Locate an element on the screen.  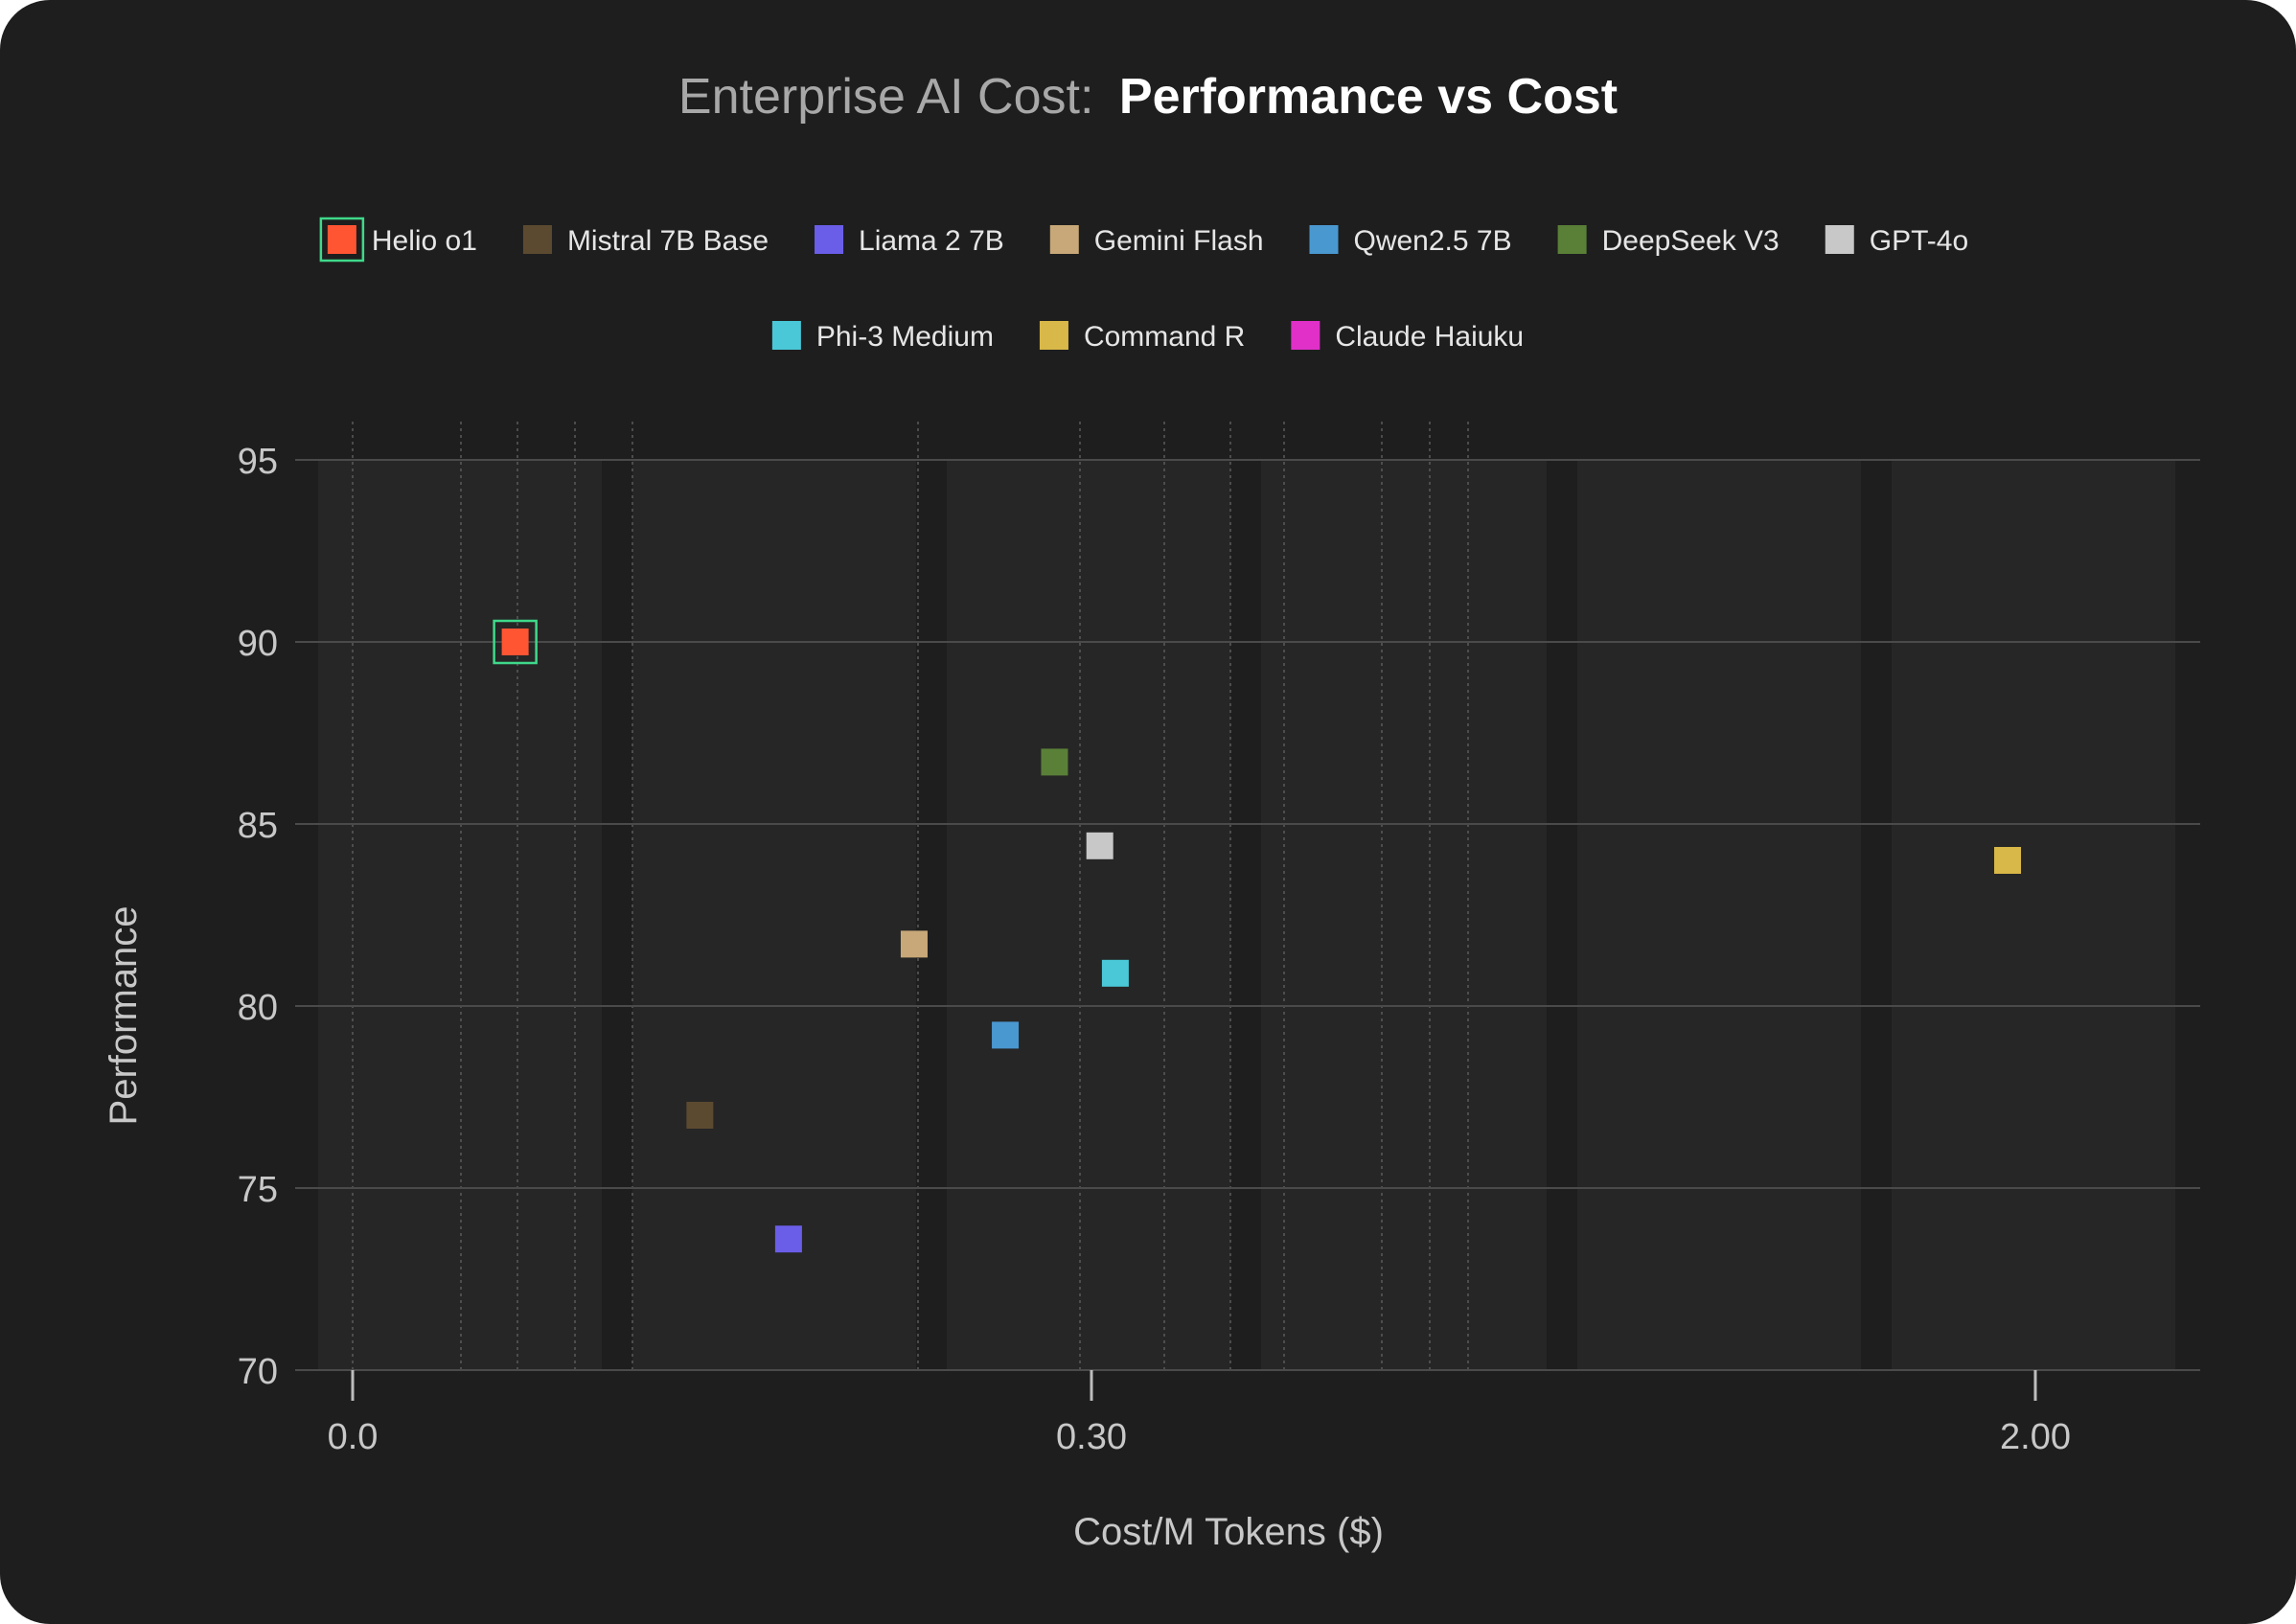
chart-title: Enterprise AI Cost: Performance vs Cost is located at coordinates (1148, 97).